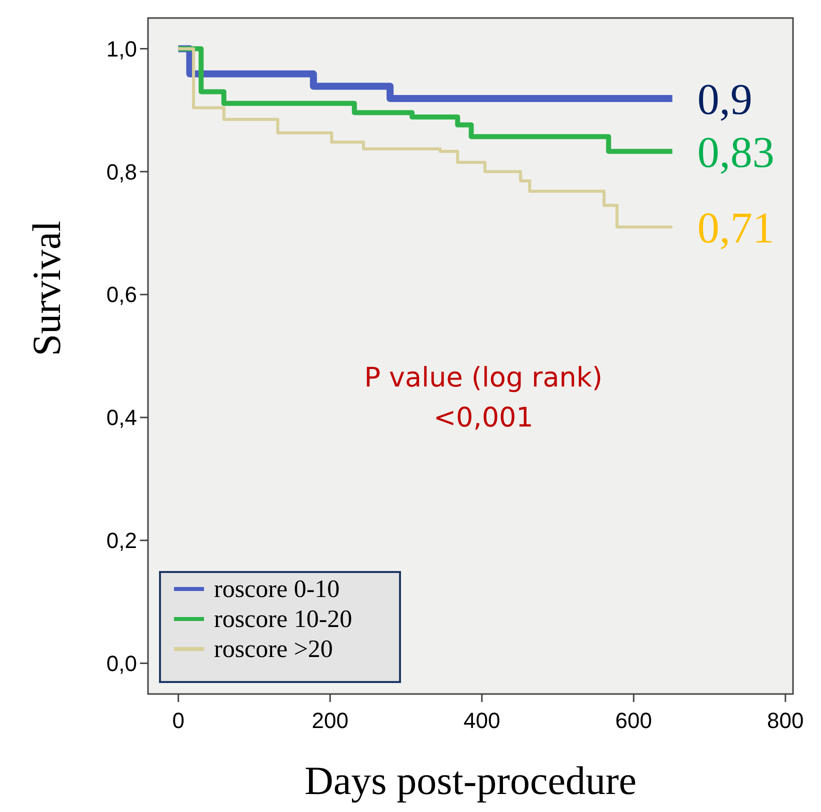 The image size is (821, 812). I want to click on legend-label: roscore 10-20, so click(283, 619).